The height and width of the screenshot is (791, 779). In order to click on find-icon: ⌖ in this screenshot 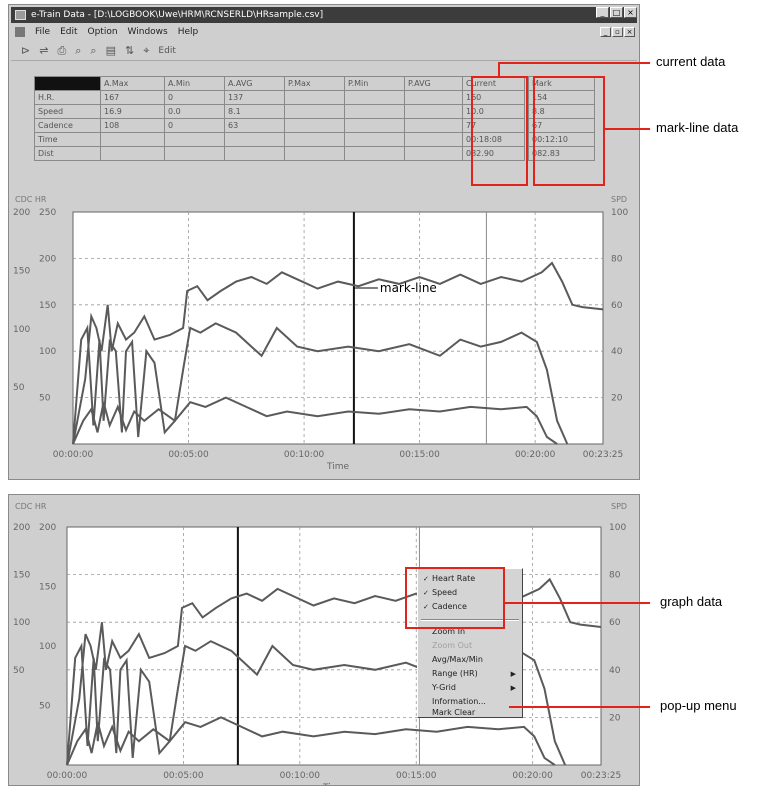, I will do `click(146, 50)`.